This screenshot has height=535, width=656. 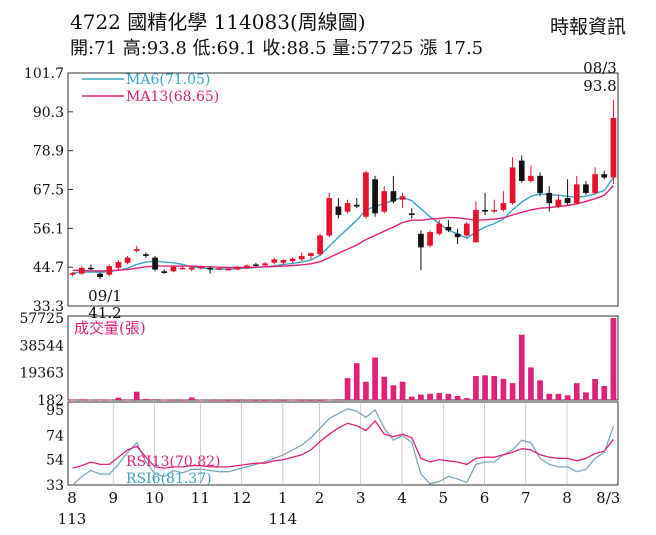 I want to click on volume-panel-frame, so click(x=343, y=358).